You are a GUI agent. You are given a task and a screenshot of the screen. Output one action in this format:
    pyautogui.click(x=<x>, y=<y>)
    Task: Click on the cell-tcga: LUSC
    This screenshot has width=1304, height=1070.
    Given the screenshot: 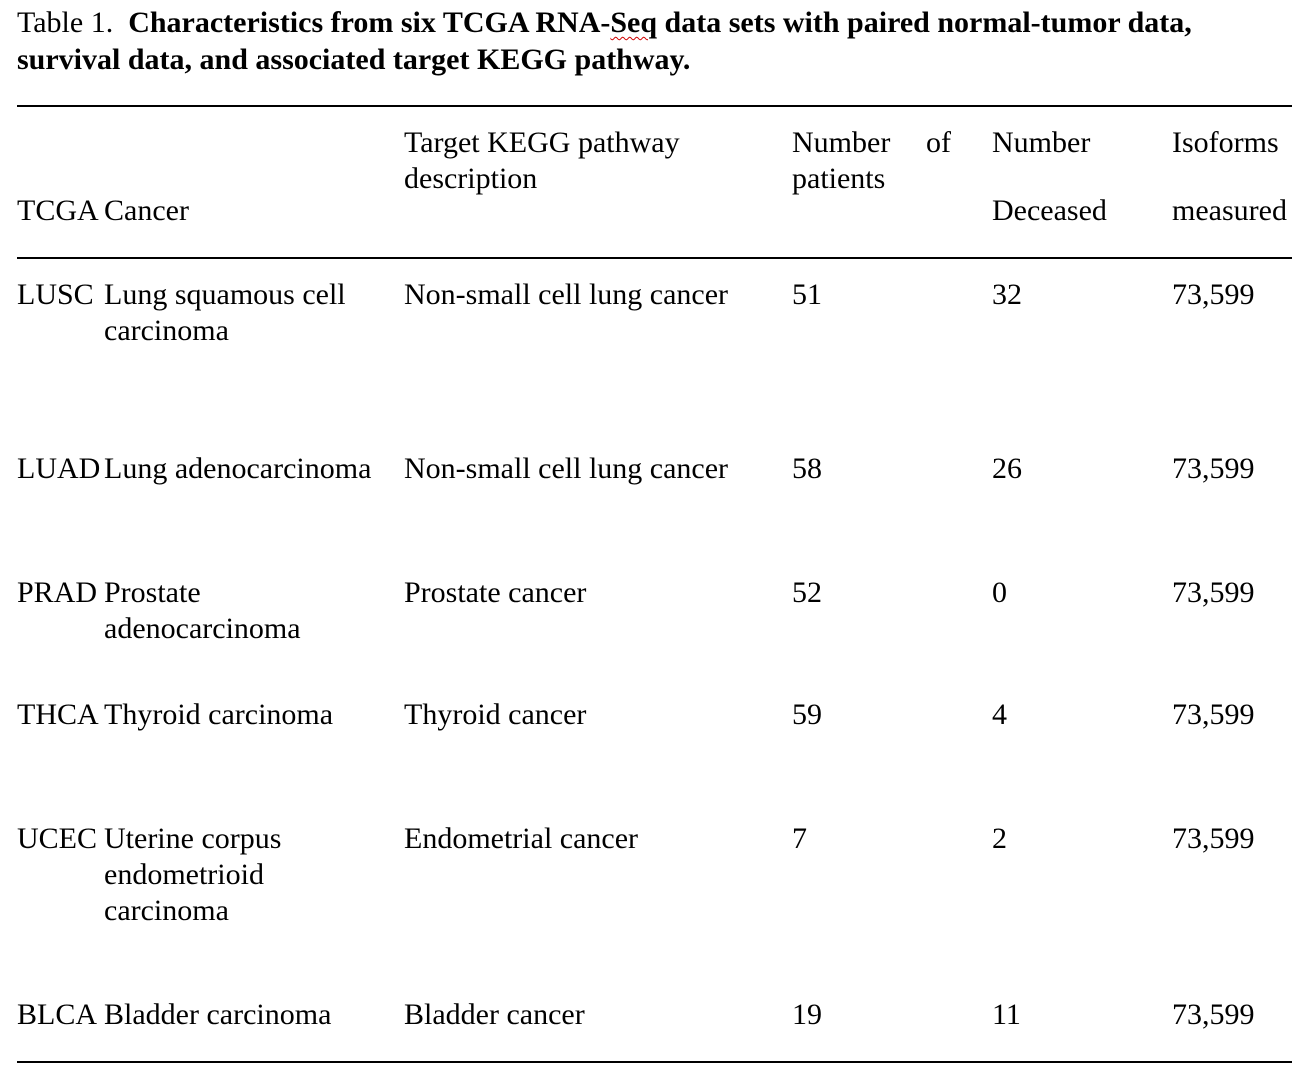 What is the action you would take?
    pyautogui.click(x=55, y=294)
    